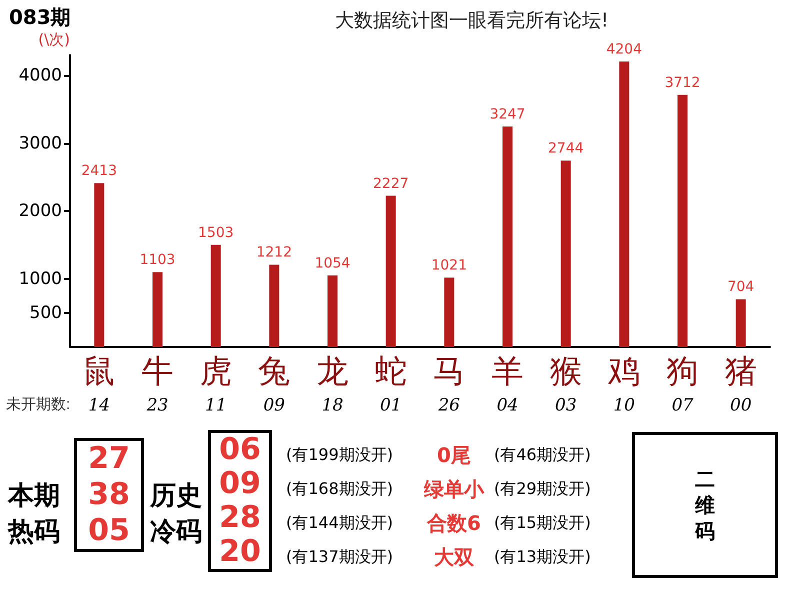  What do you see at coordinates (683, 406) in the screenshot?
I see `text: 07` at bounding box center [683, 406].